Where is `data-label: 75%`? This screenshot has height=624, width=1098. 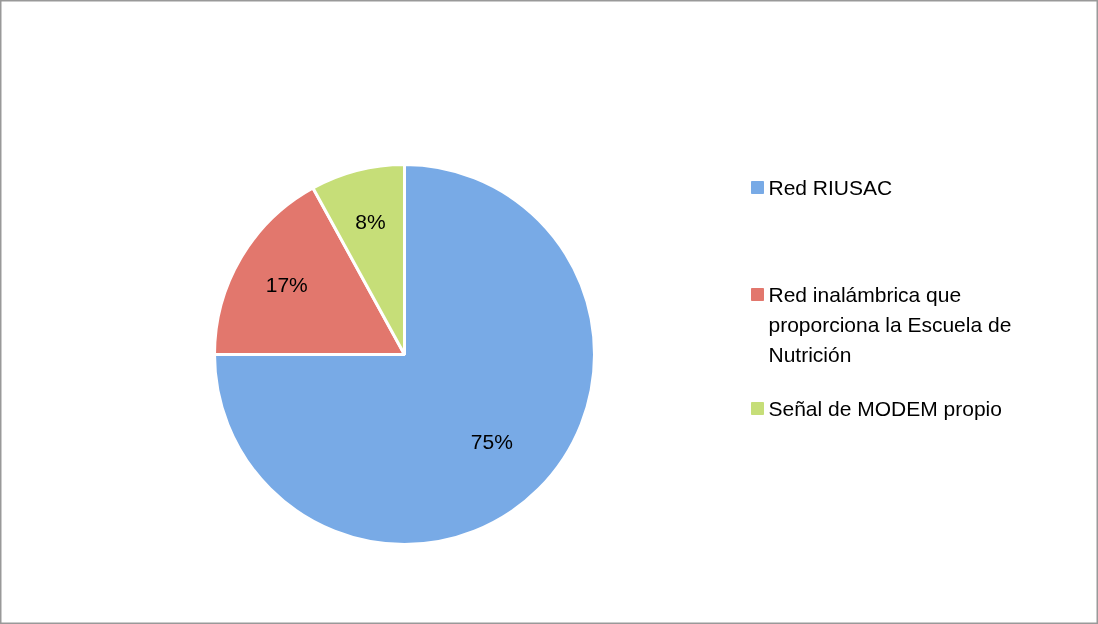 data-label: 75% is located at coordinates (491, 442).